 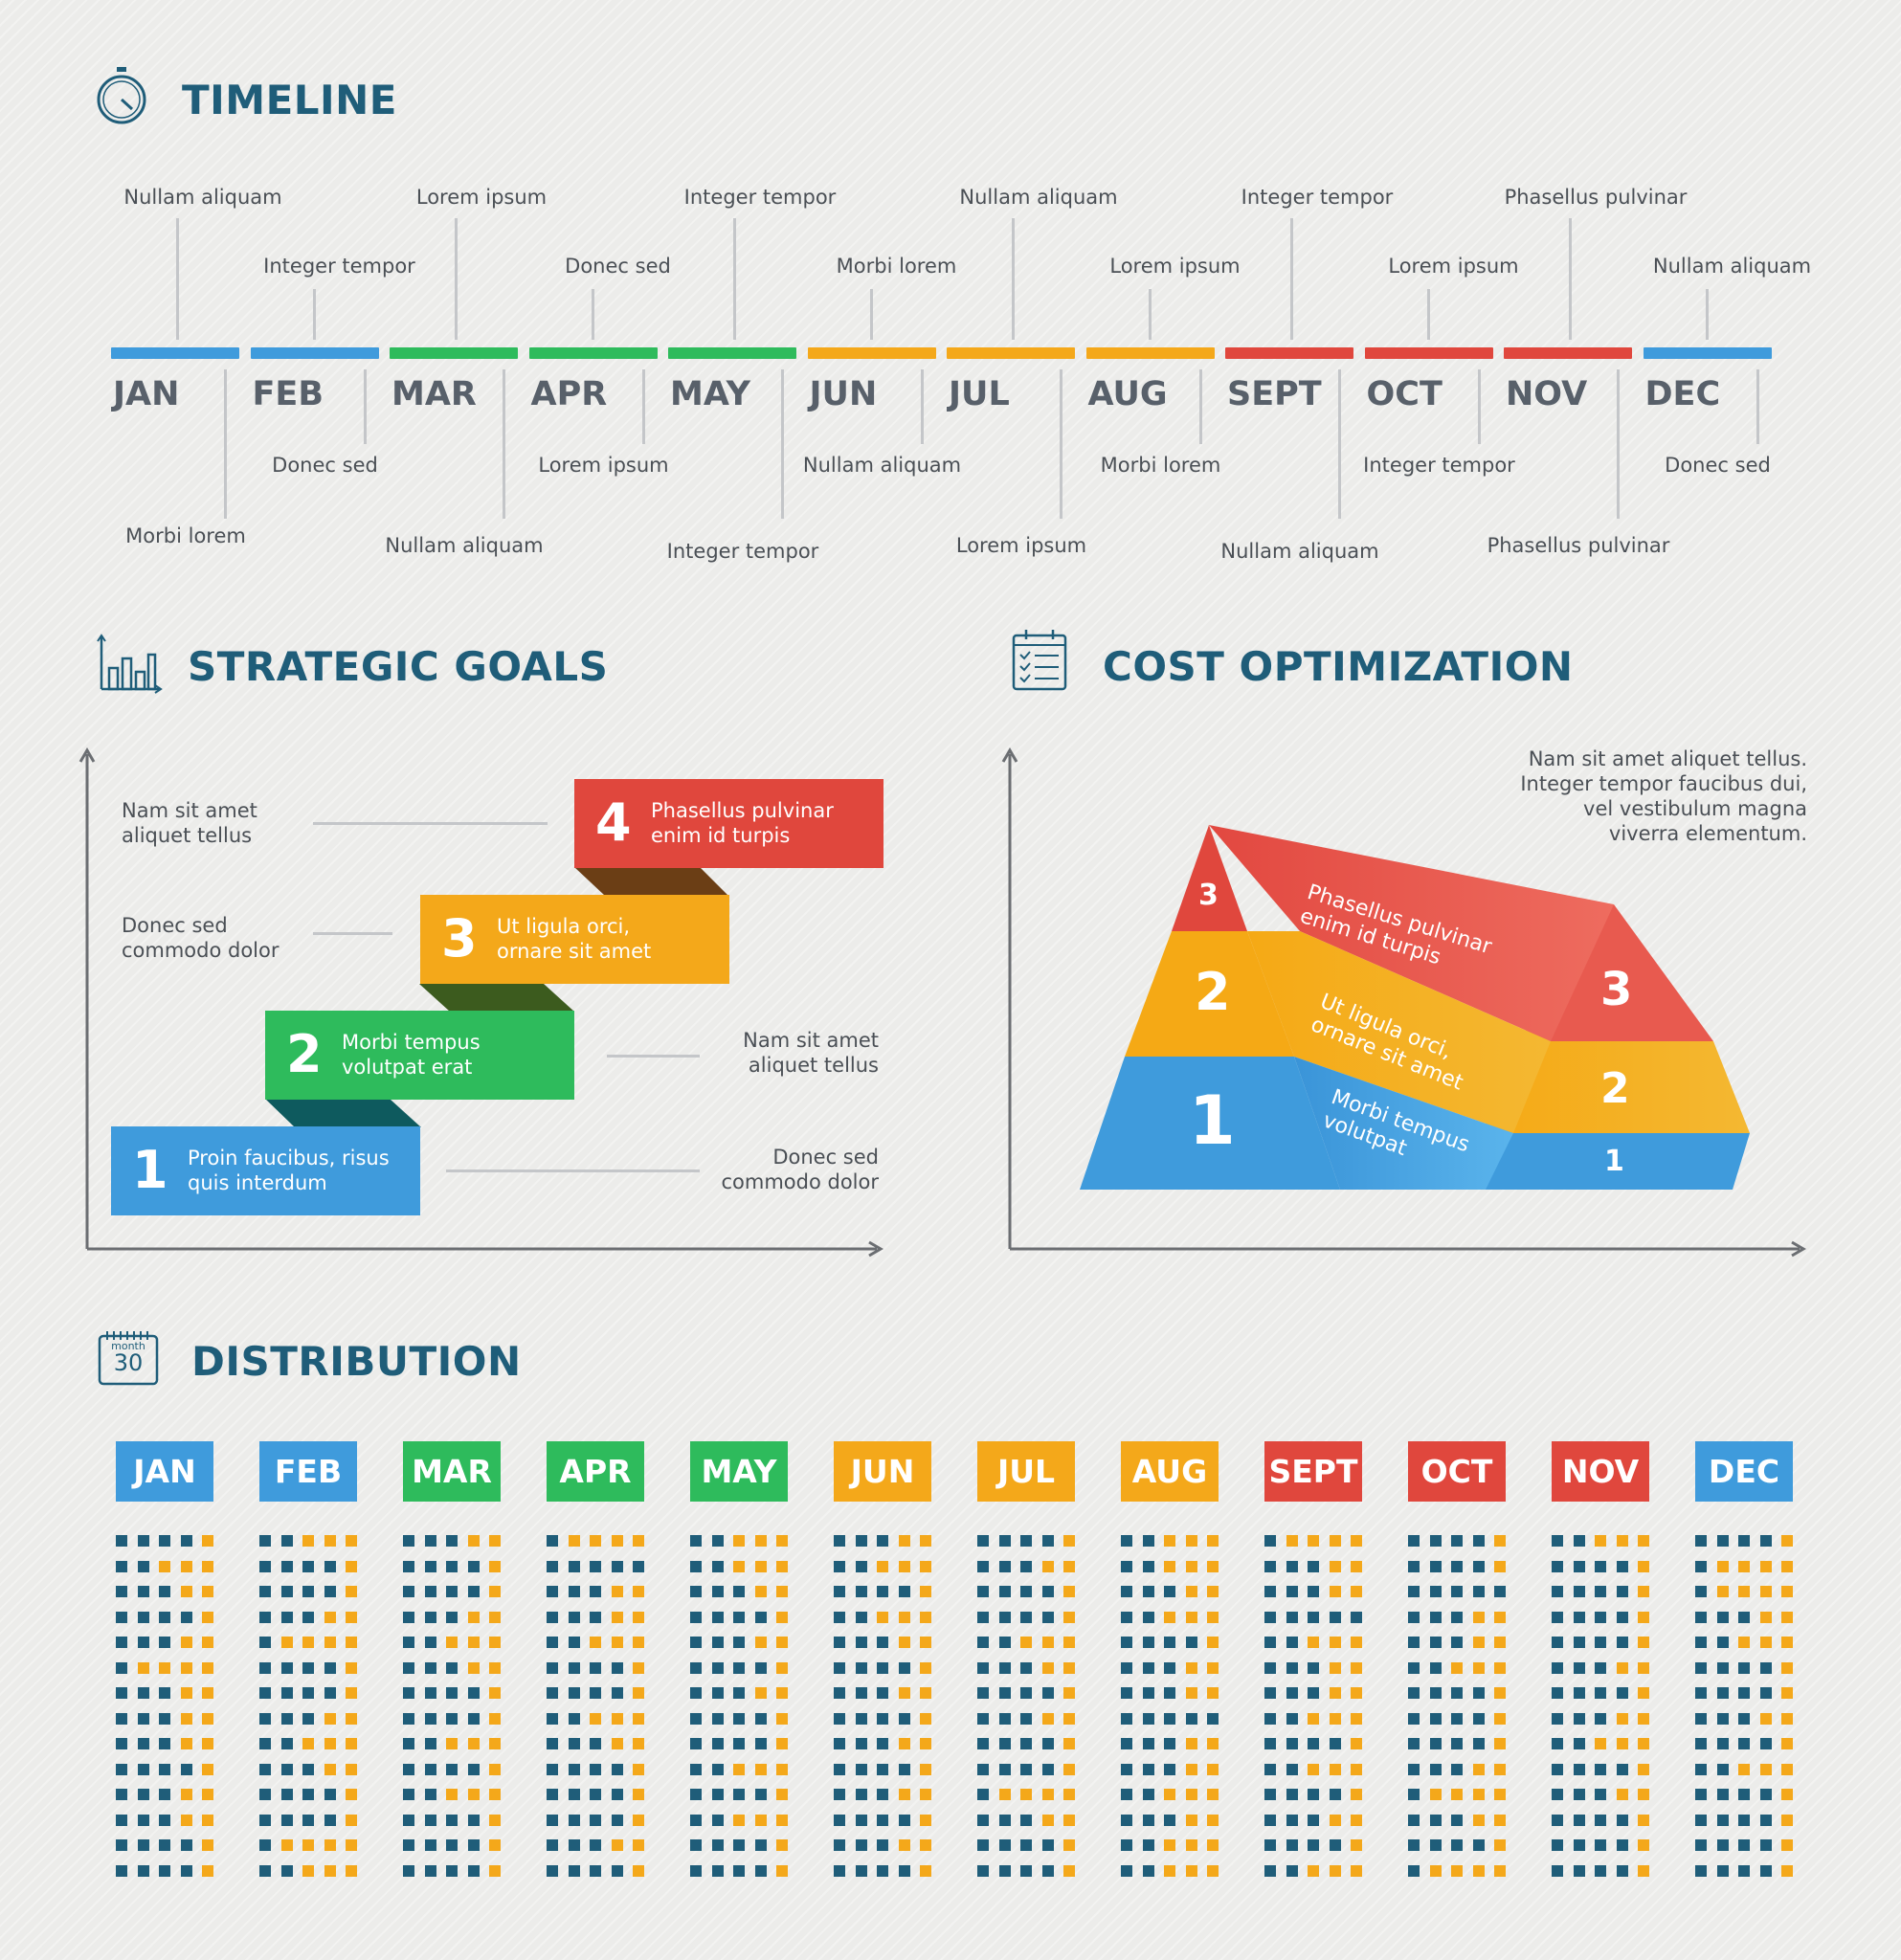 I want to click on goal-step-text: Proin faucibus, risus quis interdum, so click(x=289, y=1171).